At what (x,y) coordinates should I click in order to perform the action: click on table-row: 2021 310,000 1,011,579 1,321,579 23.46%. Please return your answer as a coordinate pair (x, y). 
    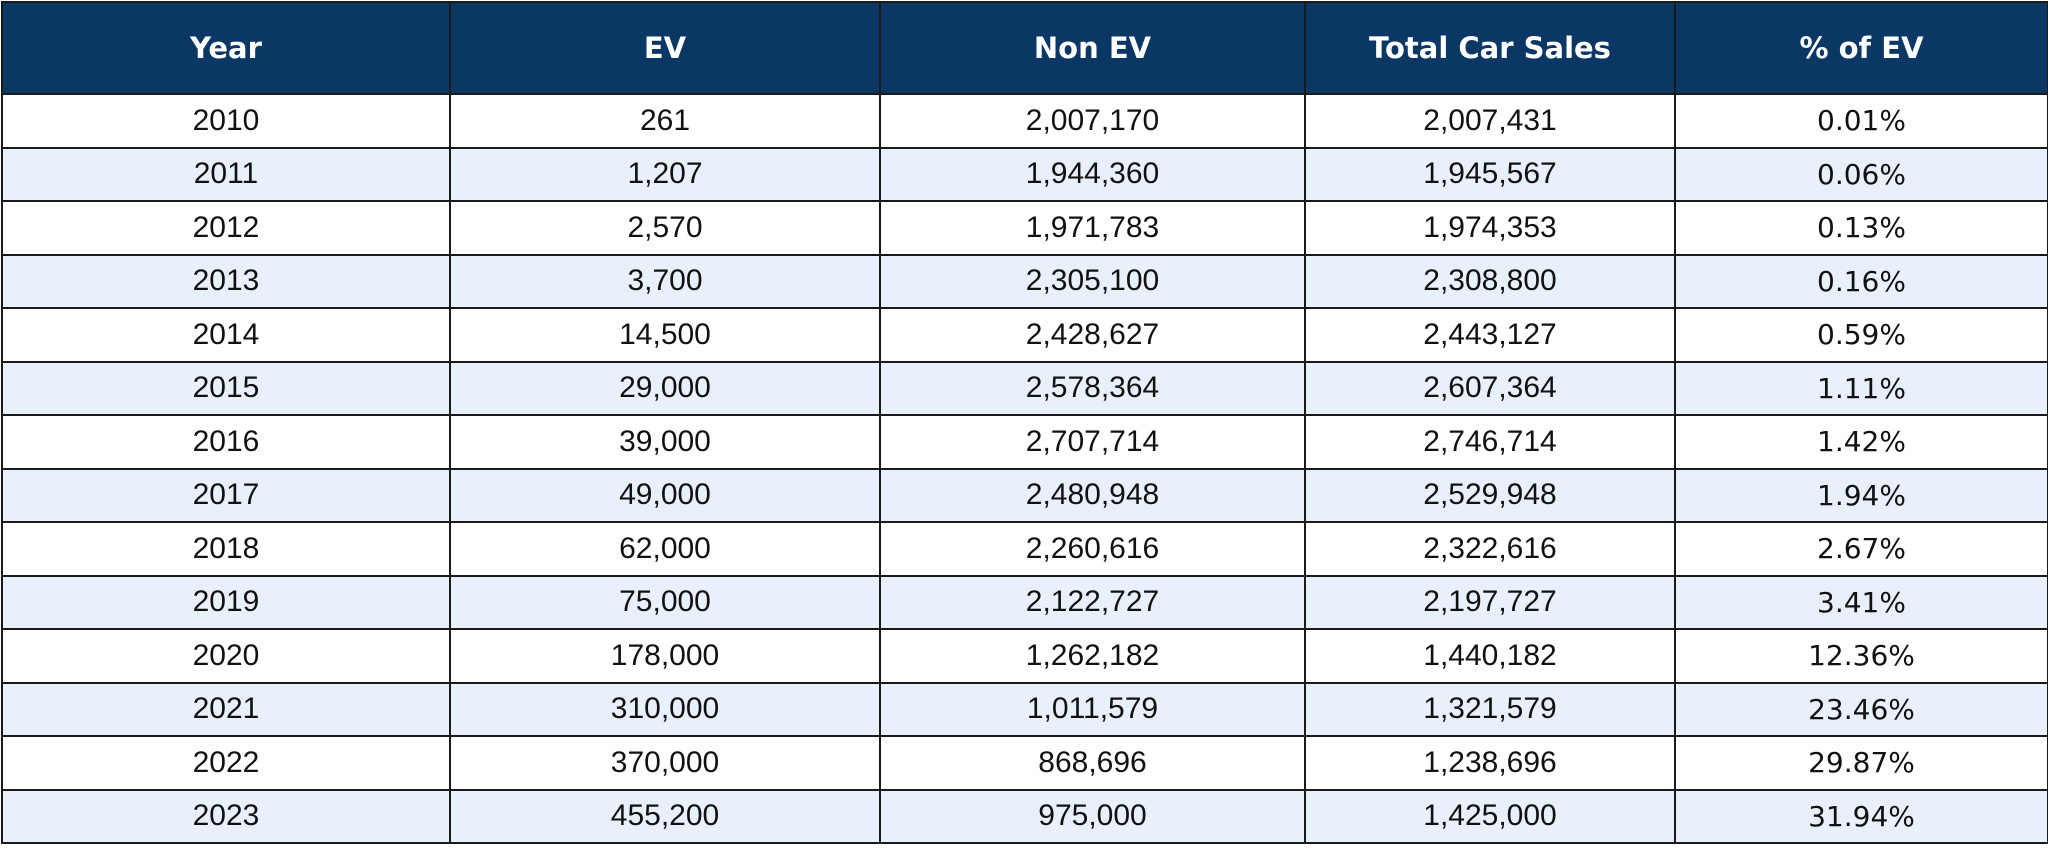
    Looking at the image, I should click on (1024, 709).